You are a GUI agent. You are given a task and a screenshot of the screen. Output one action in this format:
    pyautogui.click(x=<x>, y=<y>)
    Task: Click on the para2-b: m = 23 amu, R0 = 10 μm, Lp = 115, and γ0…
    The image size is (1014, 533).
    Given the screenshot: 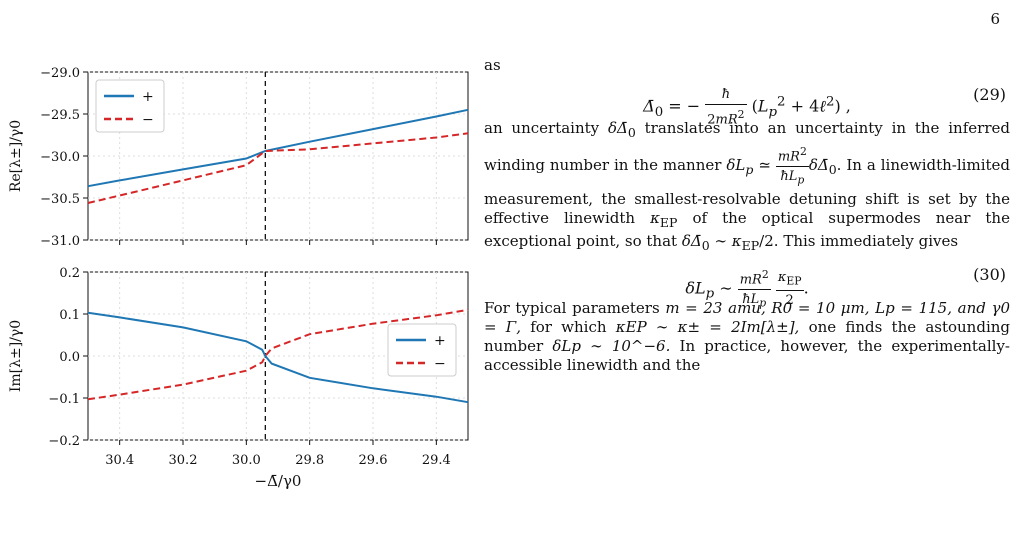 What is the action you would take?
    pyautogui.click(x=747, y=317)
    